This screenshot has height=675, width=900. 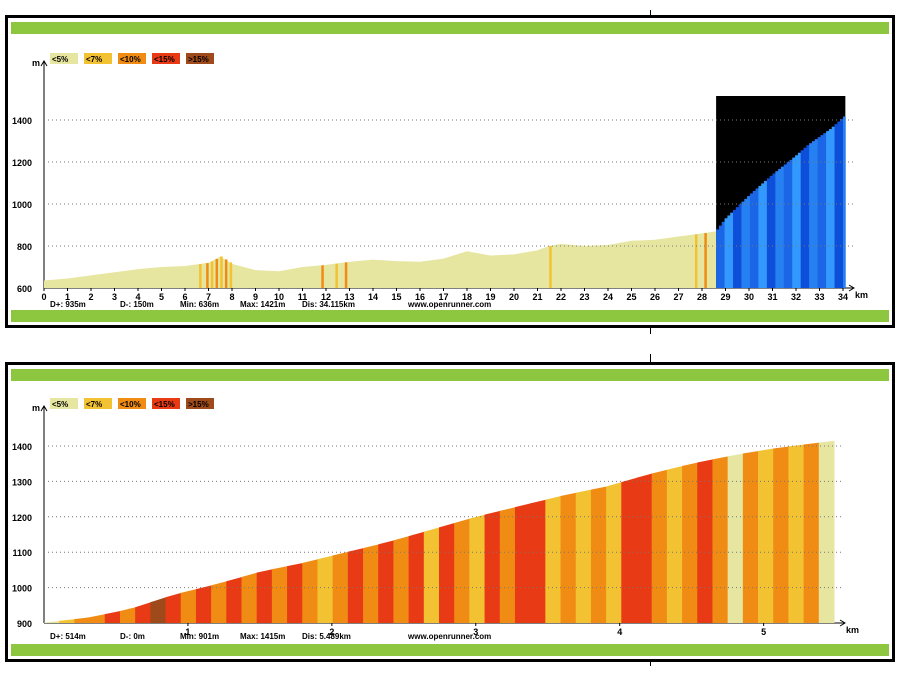 What do you see at coordinates (725, 297) in the screenshot?
I see `x-tick-label: 29` at bounding box center [725, 297].